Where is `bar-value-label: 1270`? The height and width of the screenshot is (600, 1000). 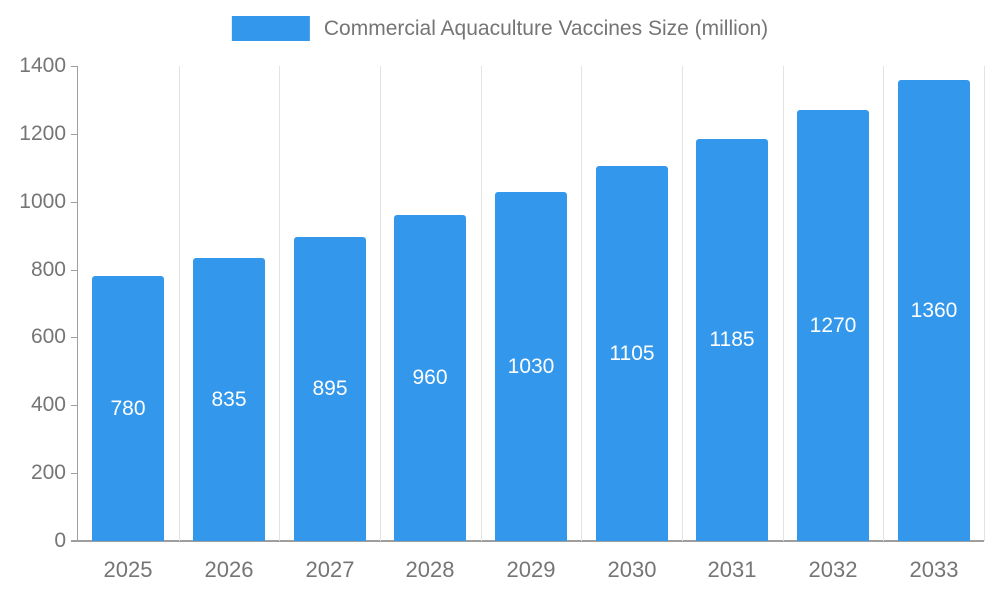 bar-value-label: 1270 is located at coordinates (833, 325).